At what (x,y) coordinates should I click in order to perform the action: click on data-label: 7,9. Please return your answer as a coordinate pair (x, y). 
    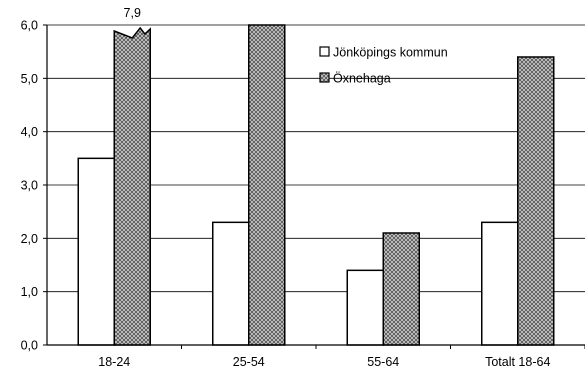
    Looking at the image, I should click on (132, 13).